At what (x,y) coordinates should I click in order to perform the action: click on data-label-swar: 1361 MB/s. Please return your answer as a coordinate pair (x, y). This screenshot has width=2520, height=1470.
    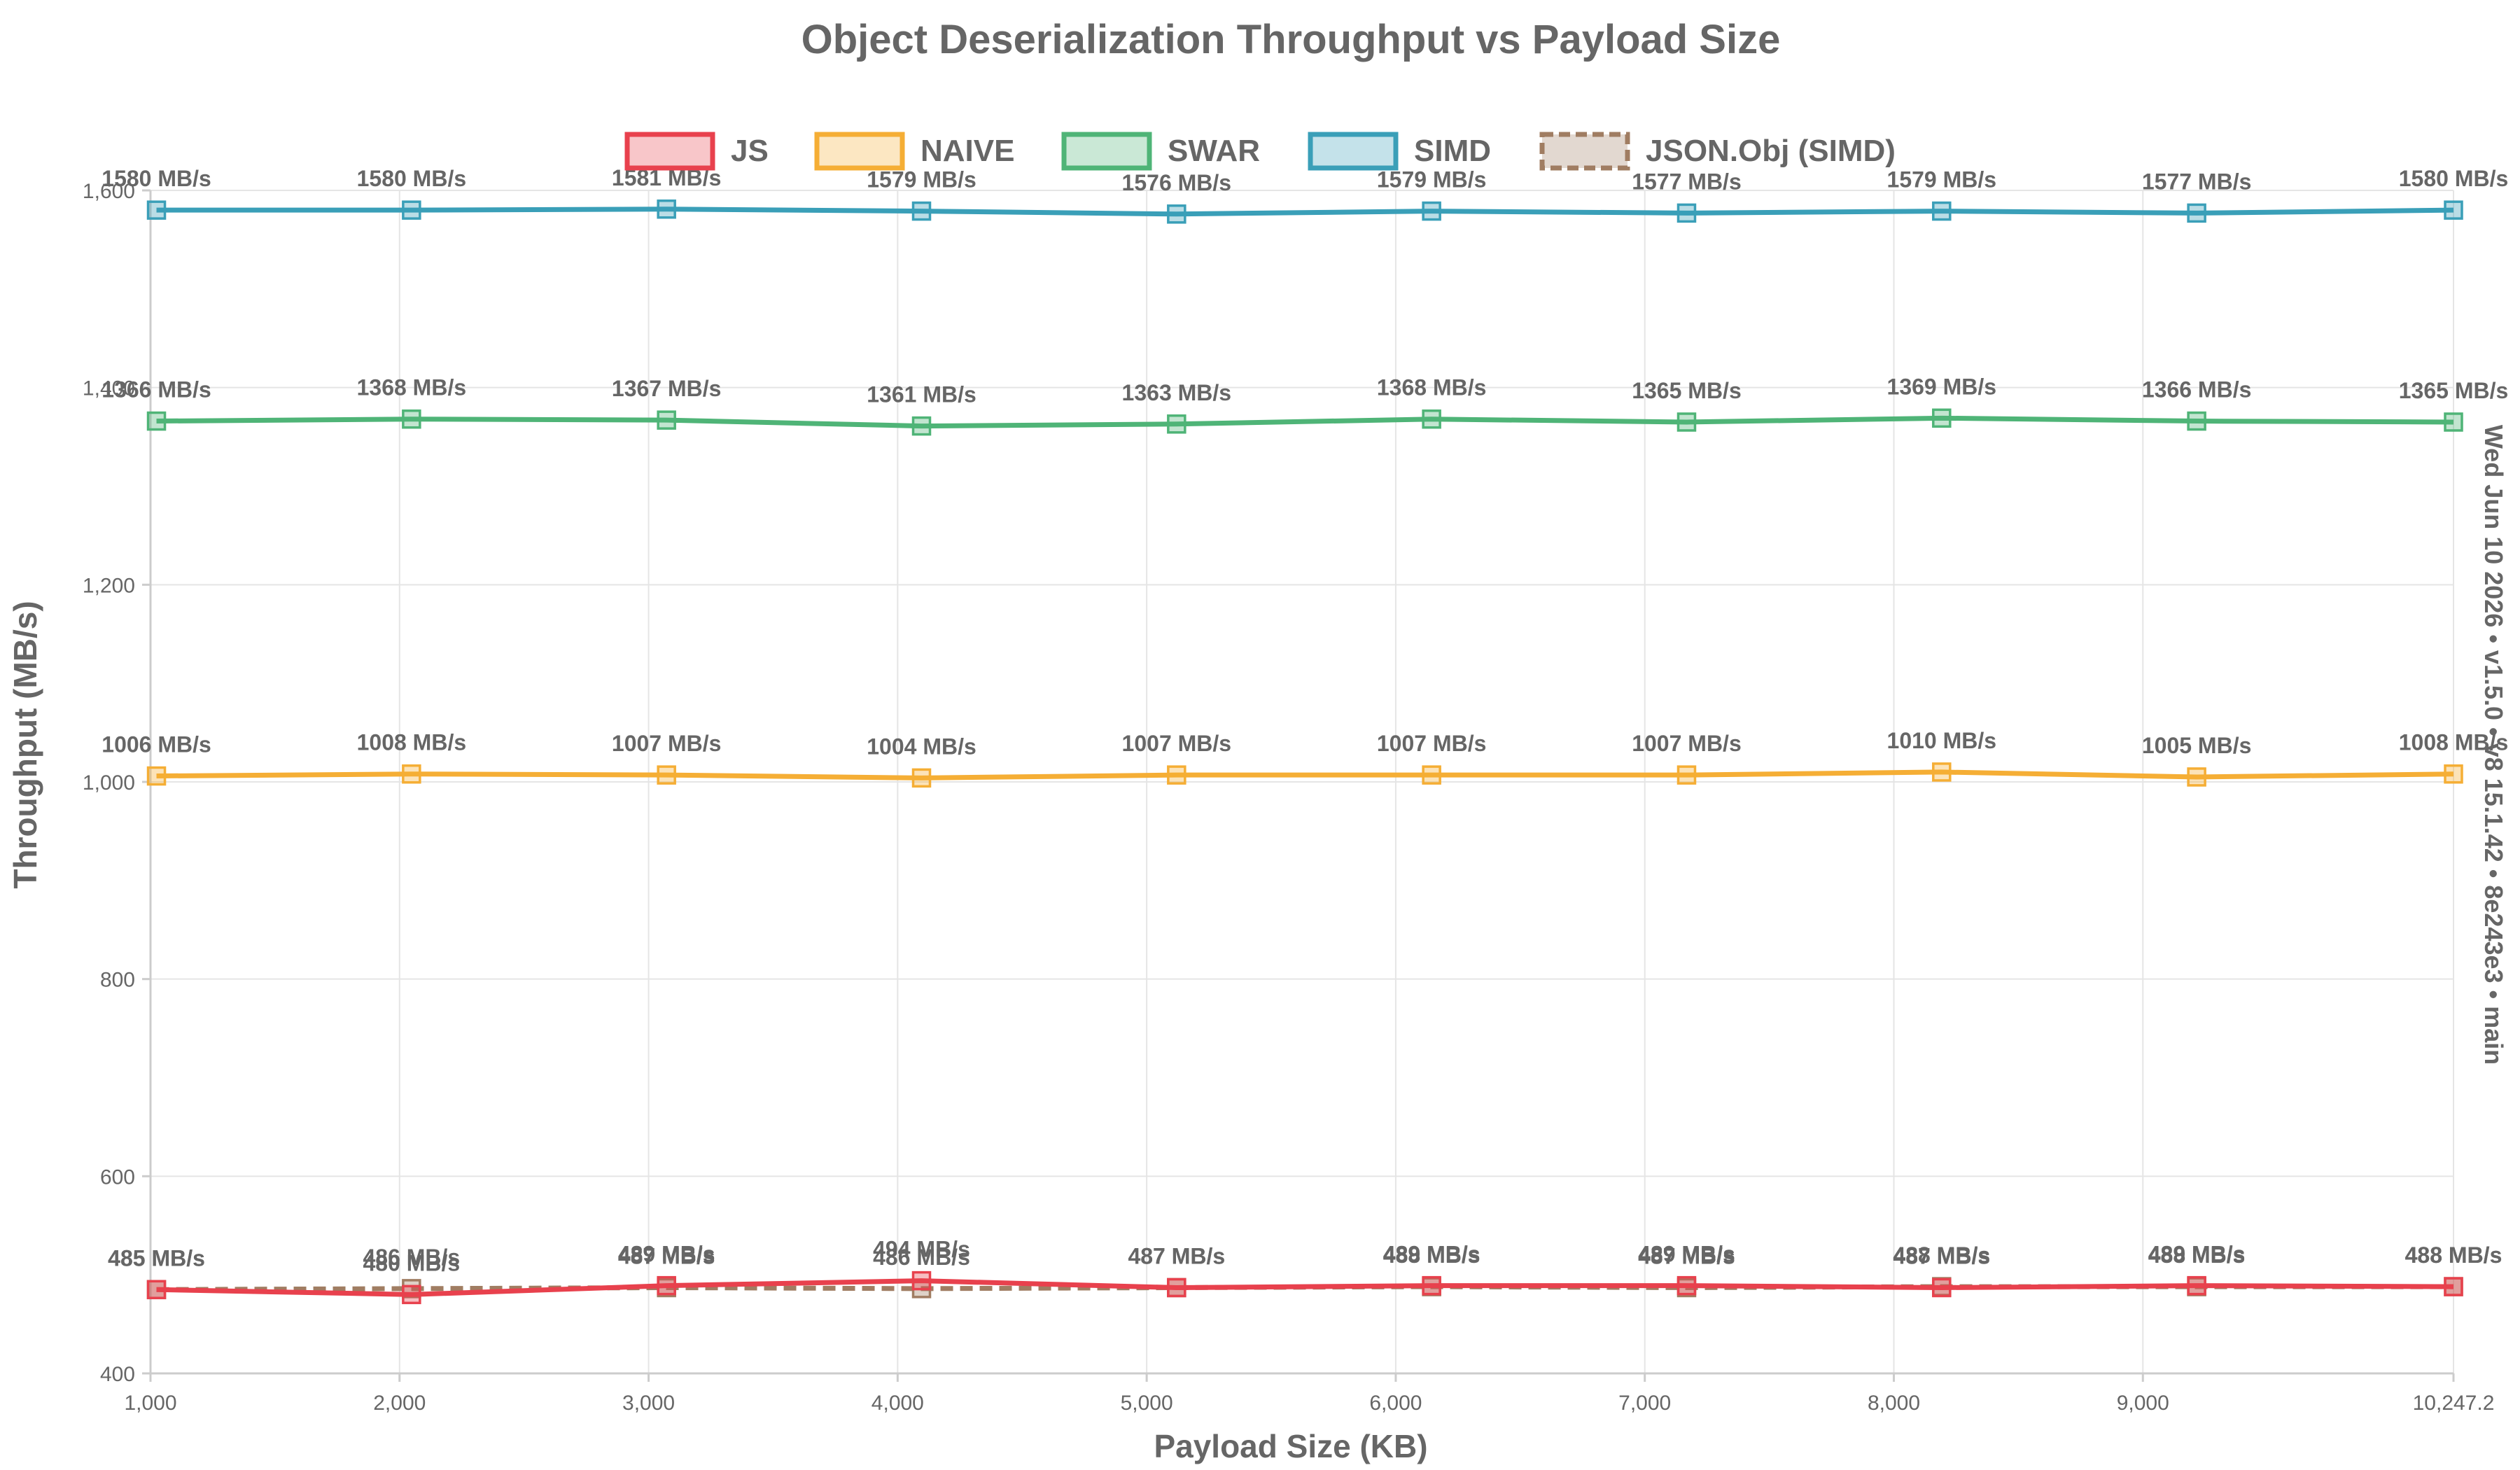
    Looking at the image, I should click on (921, 394).